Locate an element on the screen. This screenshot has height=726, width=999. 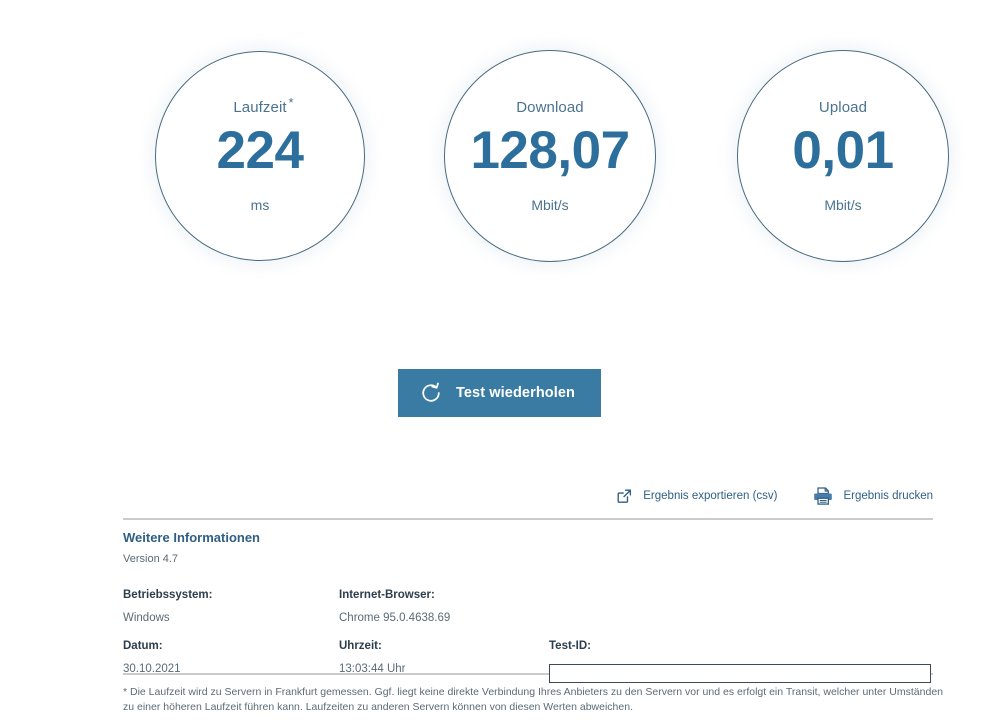
test-id-label: Test-ID: is located at coordinates (570, 646).